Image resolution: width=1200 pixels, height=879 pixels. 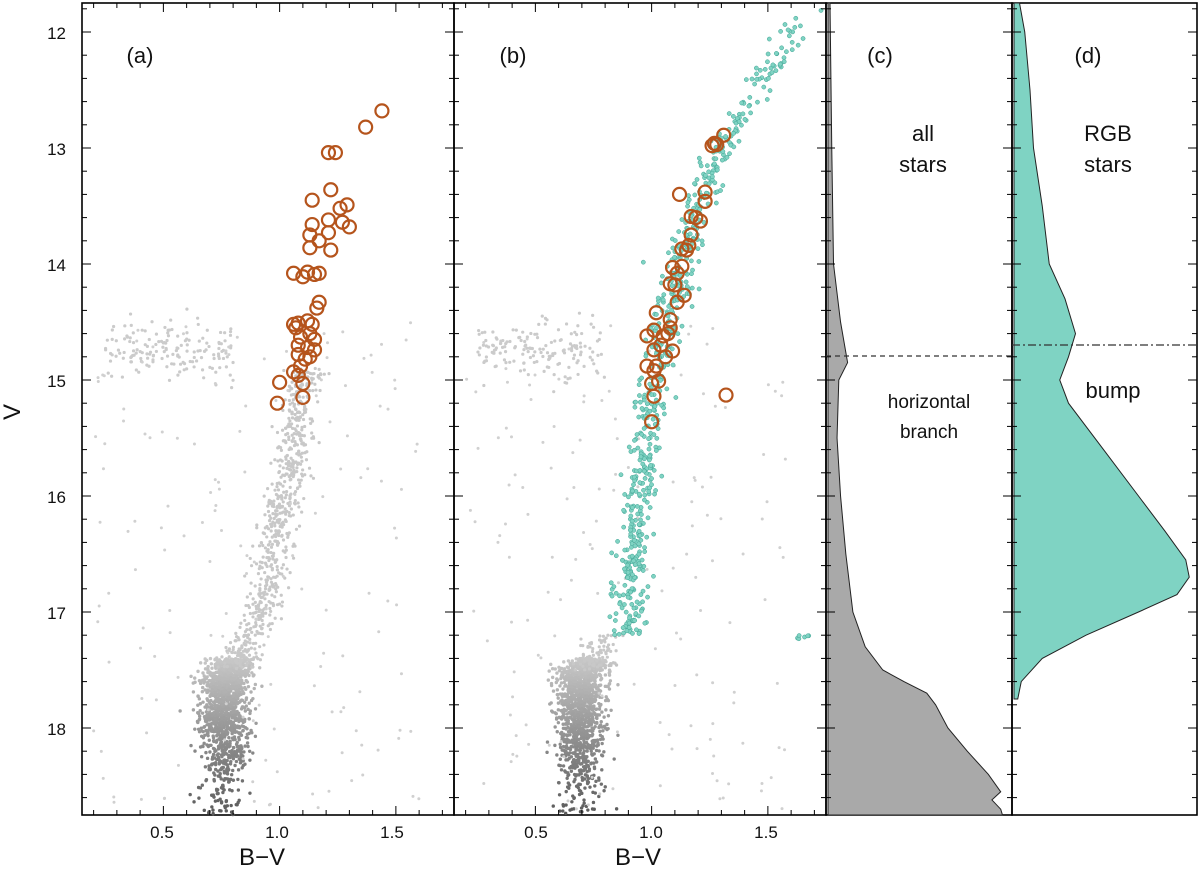 I want to click on rgb-circled-star, so click(x=312, y=200).